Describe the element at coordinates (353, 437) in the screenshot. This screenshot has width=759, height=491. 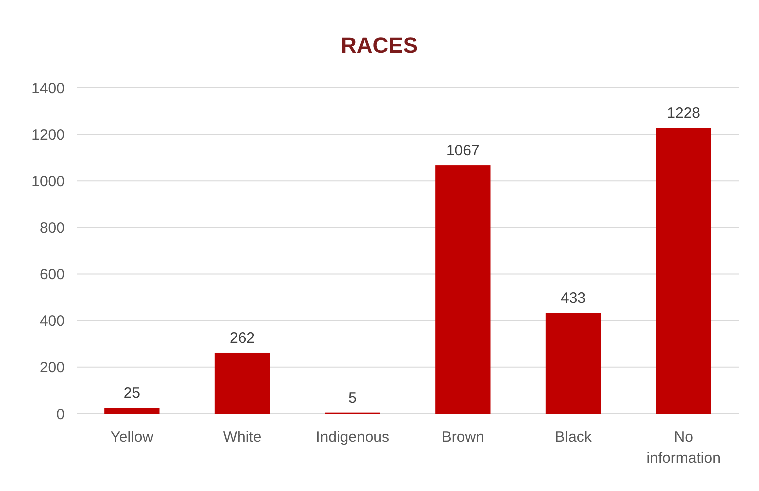
I see `x-tick-label: Indigenous` at that location.